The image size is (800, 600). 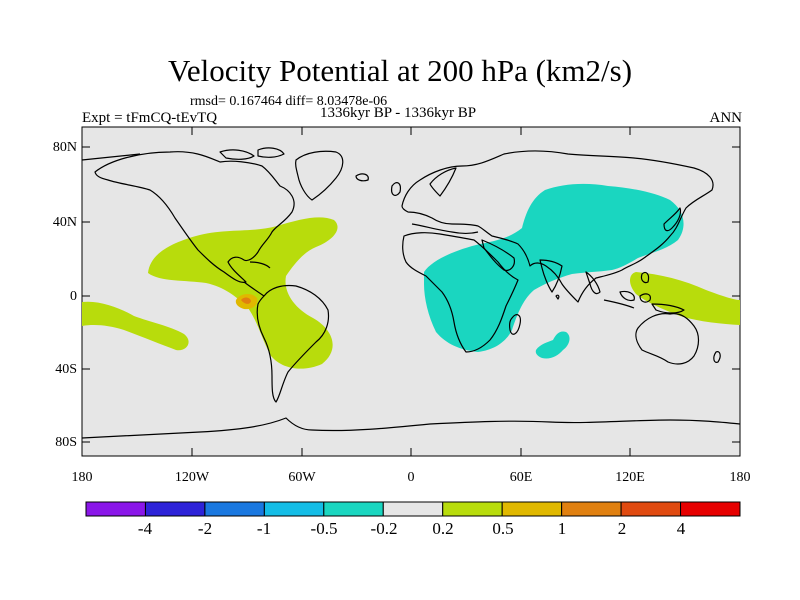 What do you see at coordinates (630, 477) in the screenshot?
I see `lon-tick-label: 120E` at bounding box center [630, 477].